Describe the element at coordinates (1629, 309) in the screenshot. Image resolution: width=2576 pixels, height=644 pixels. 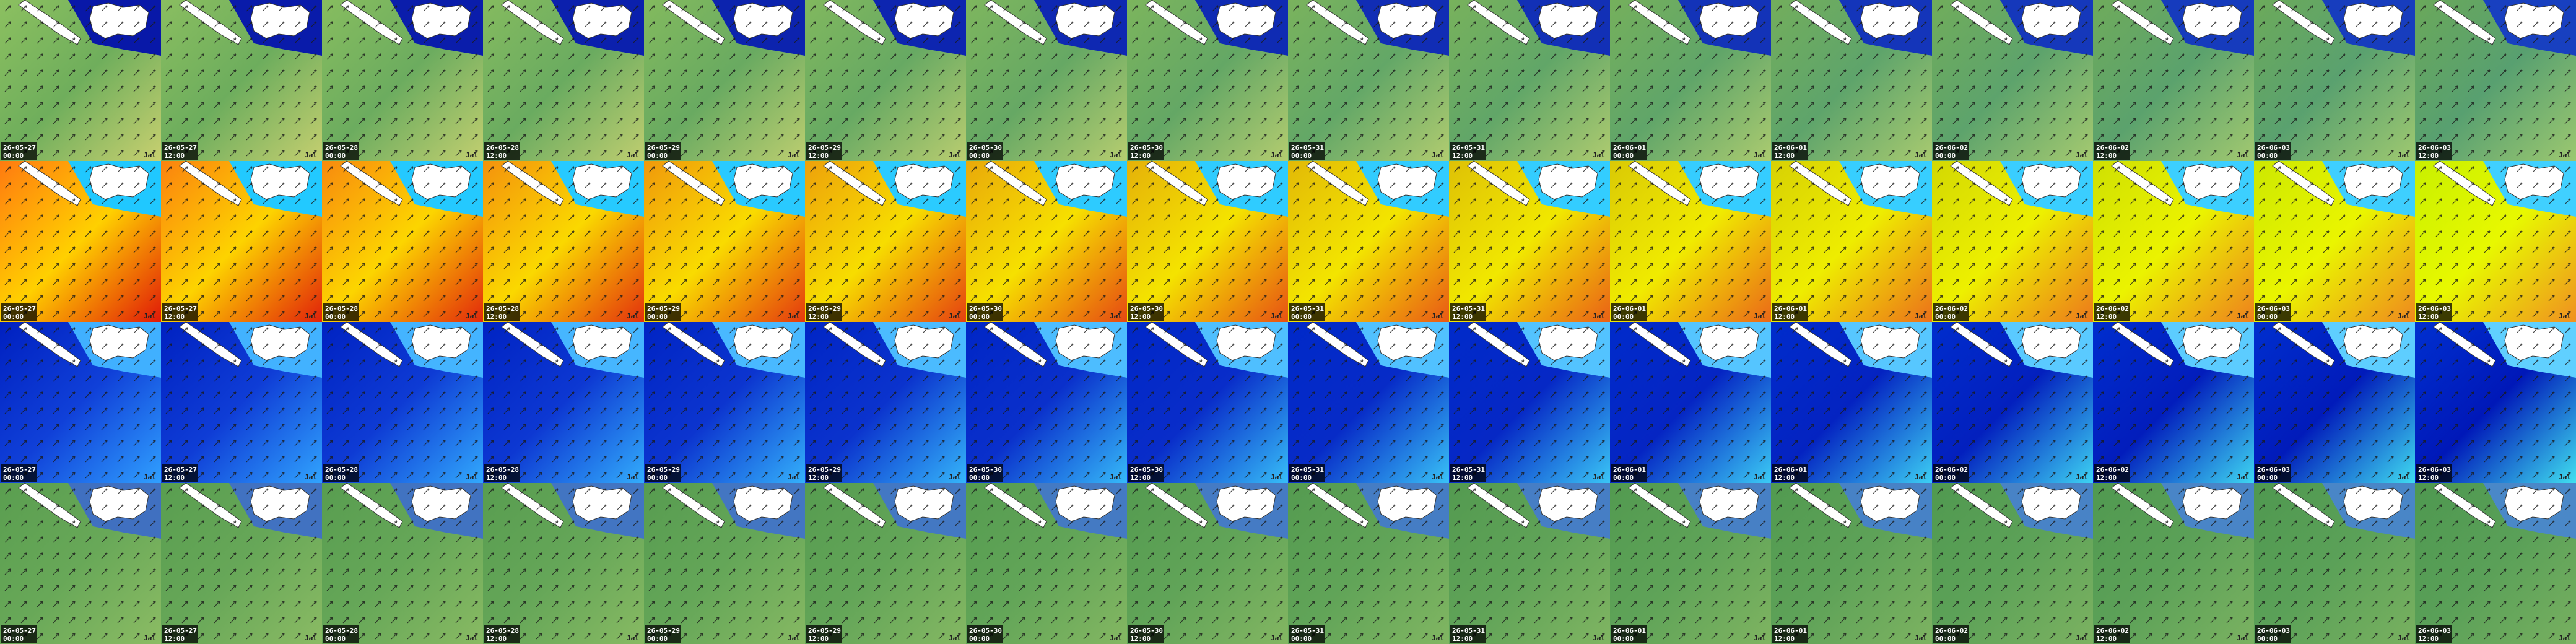
I see `date-label: 26-06-01` at that location.